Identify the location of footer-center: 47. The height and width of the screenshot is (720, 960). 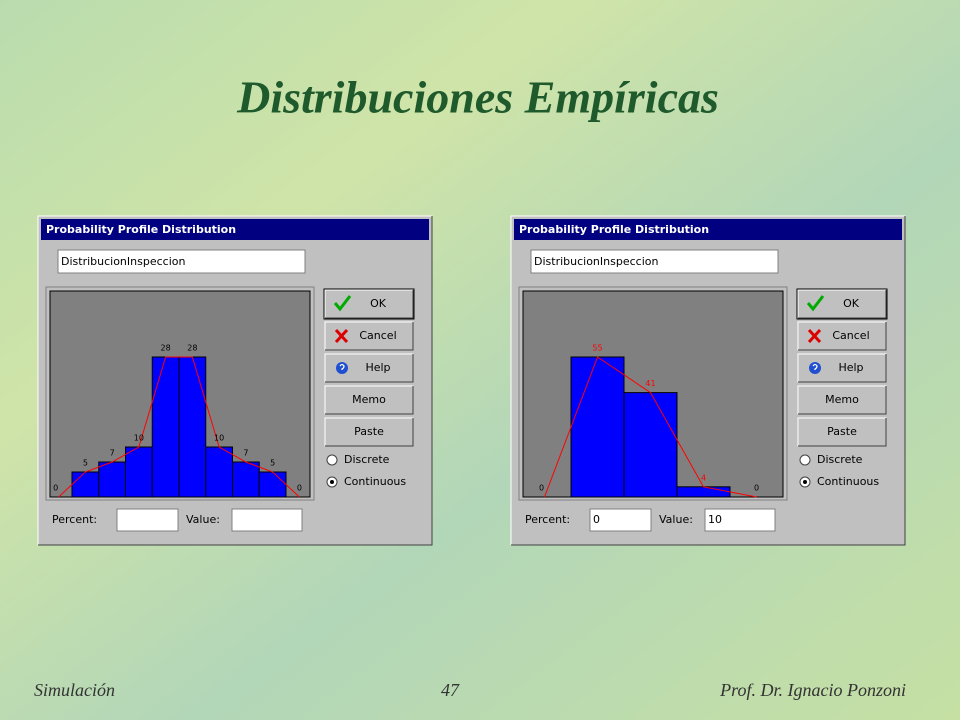
(450, 690).